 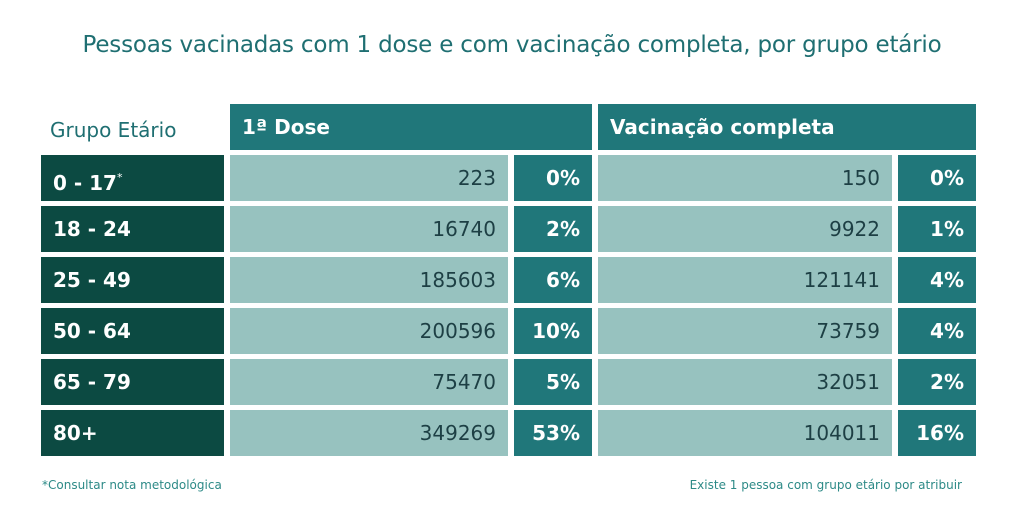 What do you see at coordinates (745, 280) in the screenshot?
I see `complete-value-cell: 121141` at bounding box center [745, 280].